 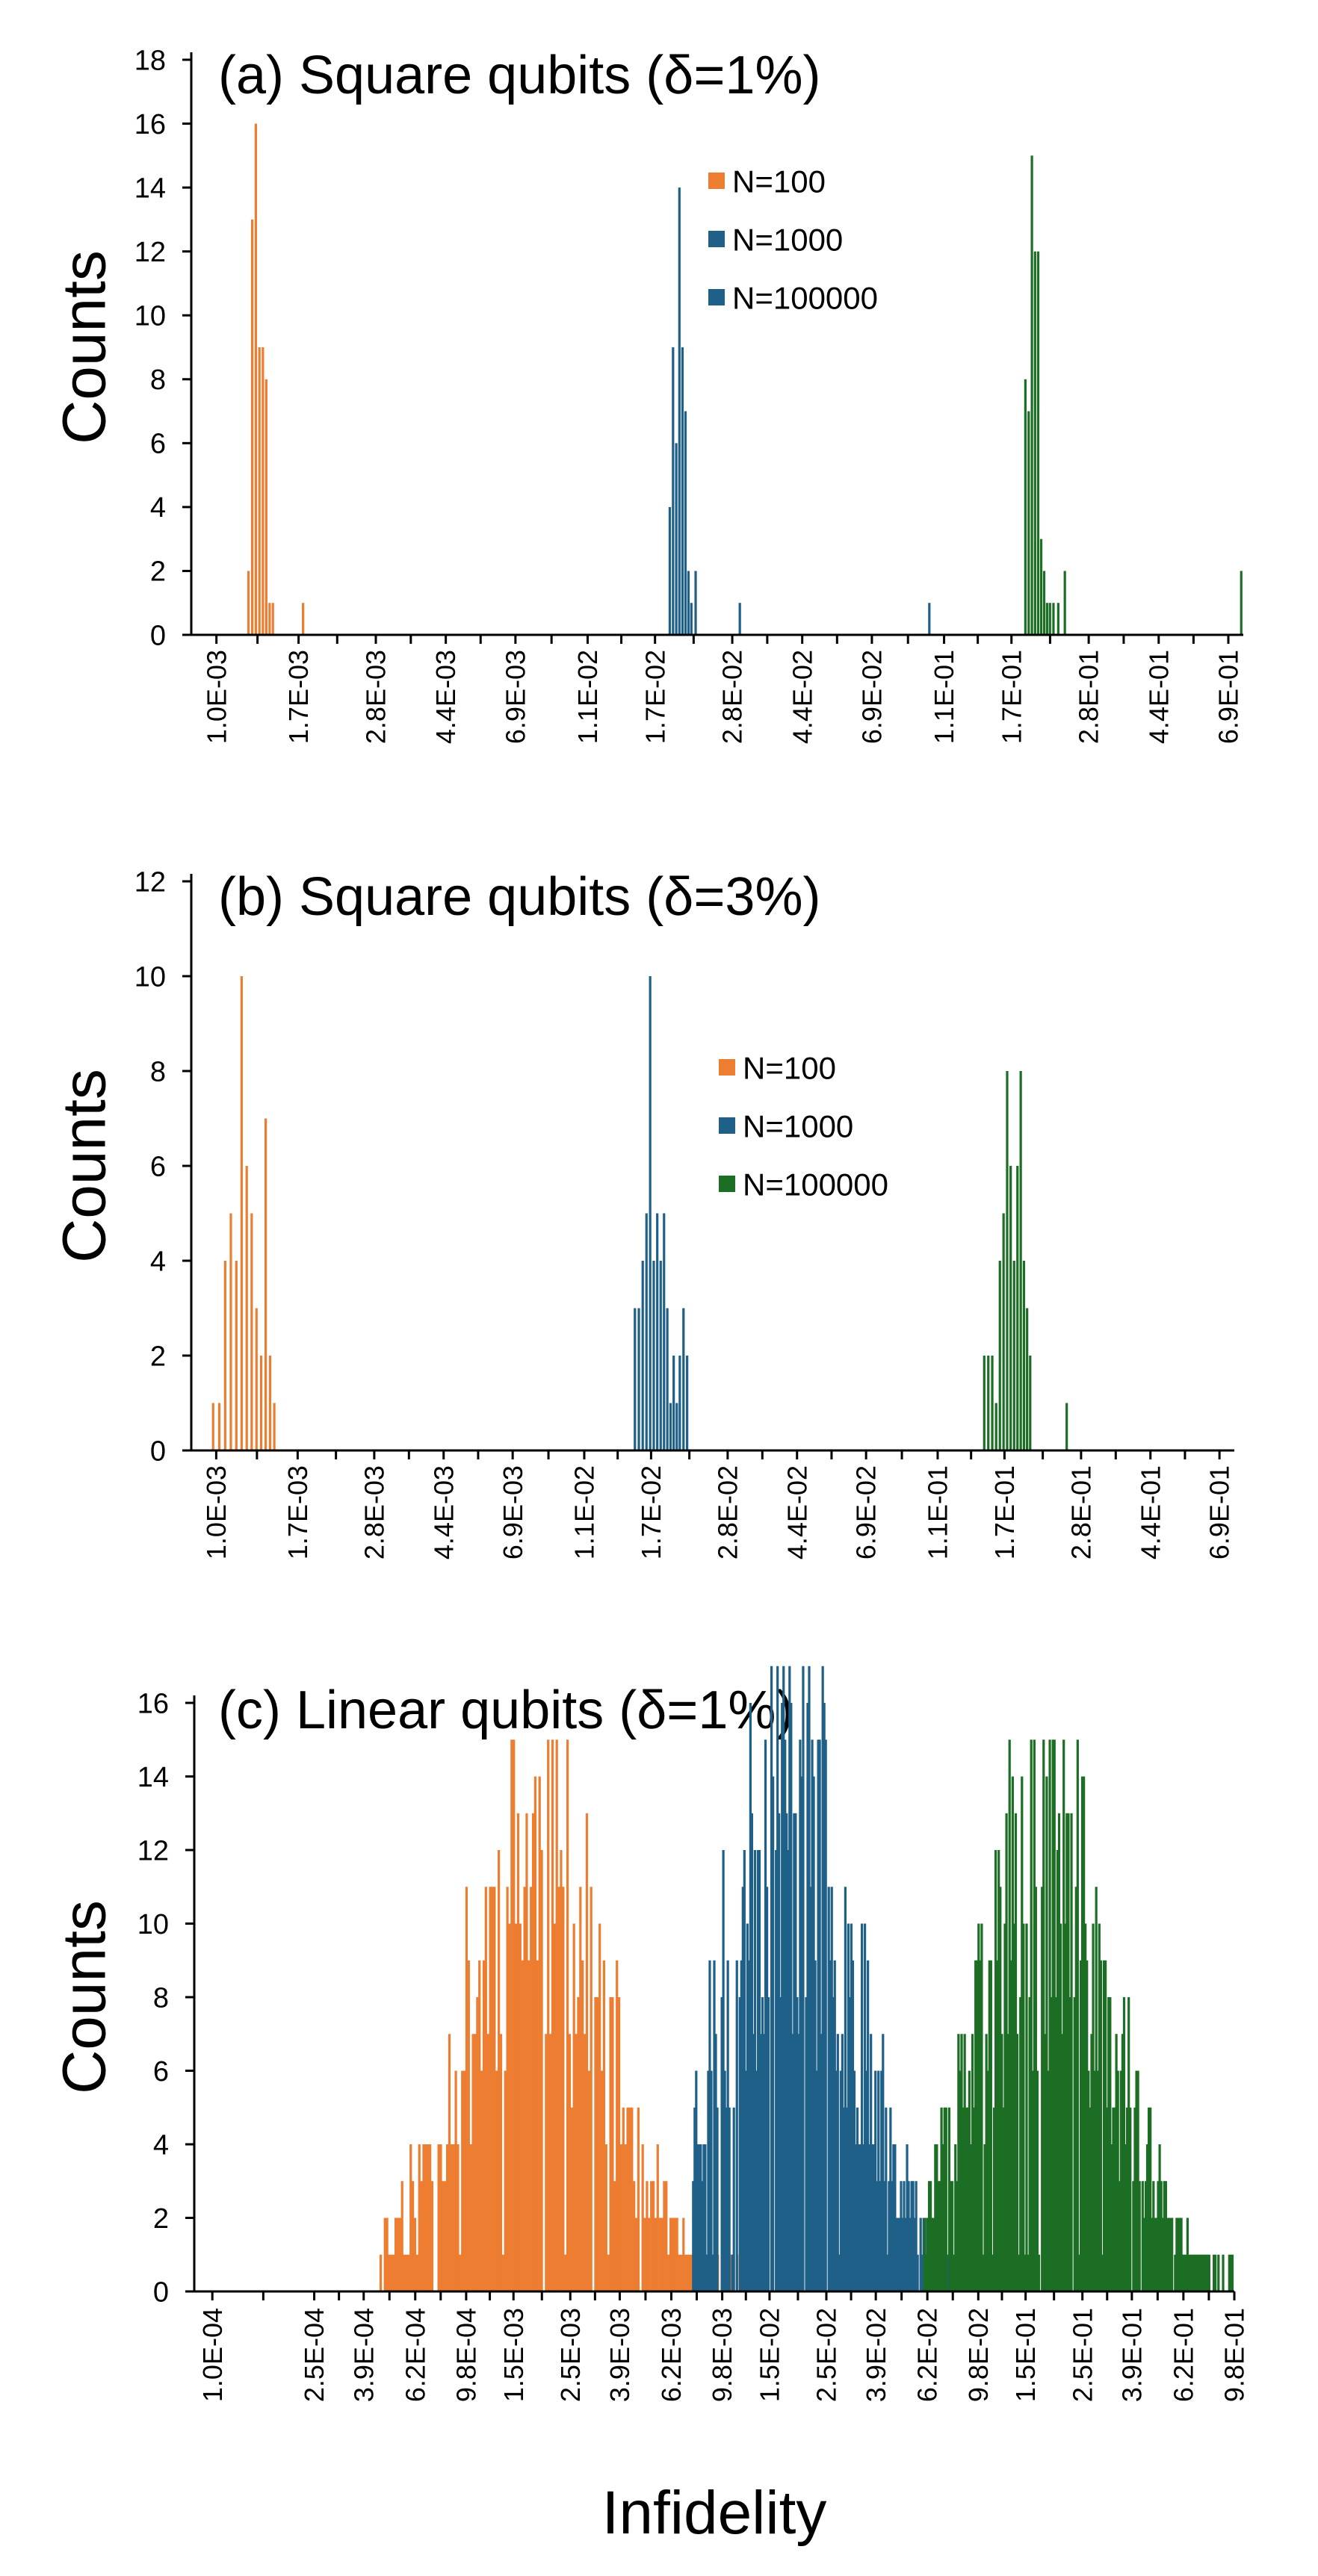 What do you see at coordinates (722, 2355) in the screenshot?
I see `x-tick-label: 9.8E-03` at bounding box center [722, 2355].